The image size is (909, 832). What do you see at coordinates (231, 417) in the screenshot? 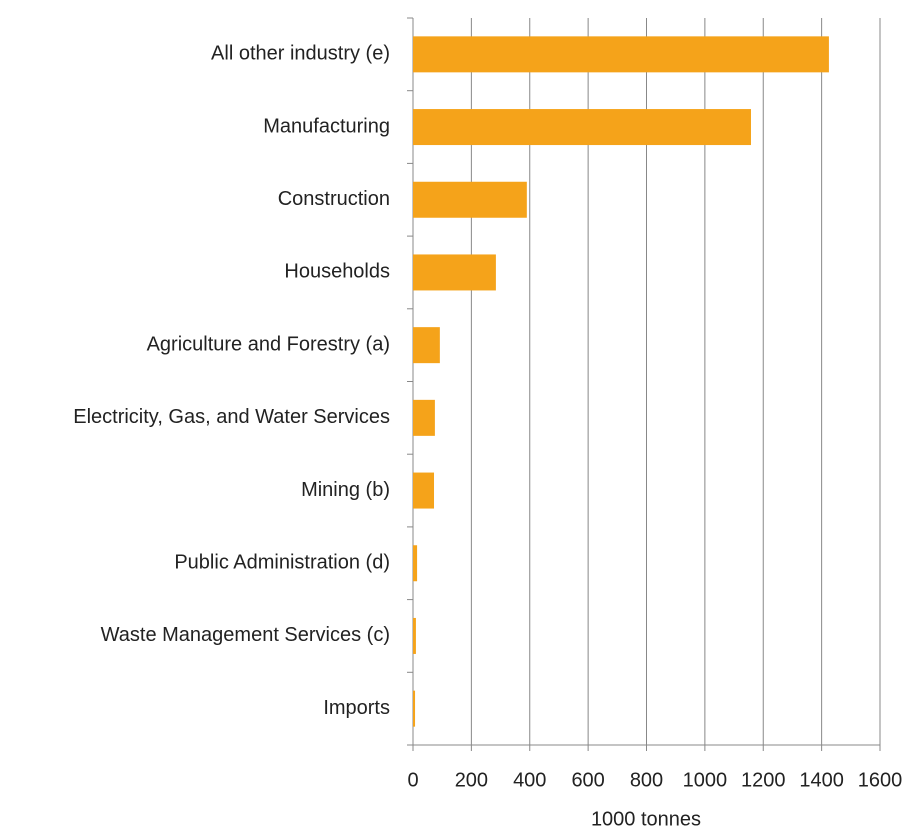
I see `y-tick-label: Electricity, Gas, and Water Services` at bounding box center [231, 417].